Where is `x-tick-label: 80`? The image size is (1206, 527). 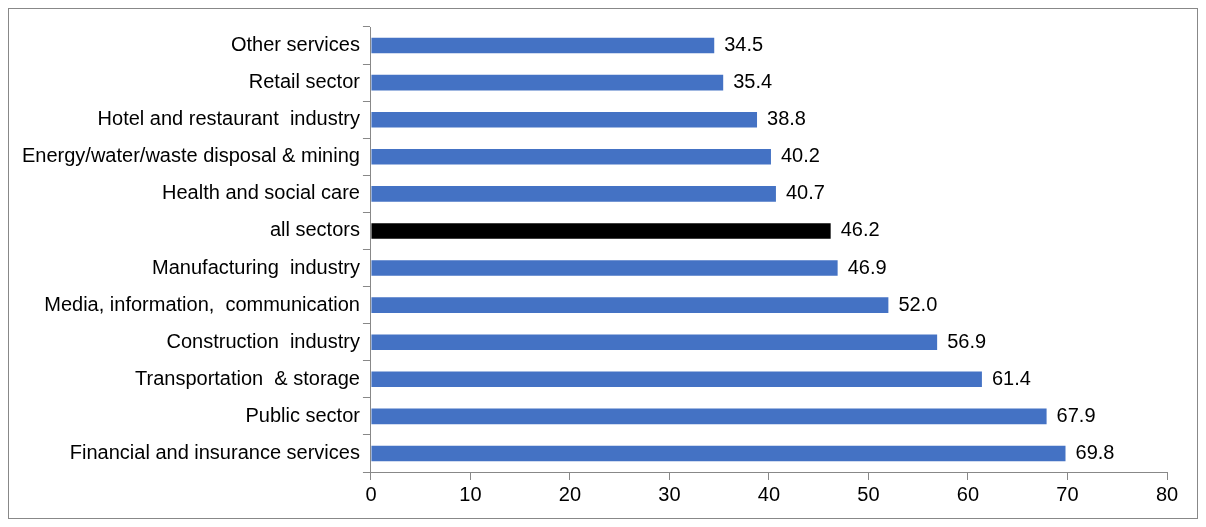 x-tick-label: 80 is located at coordinates (1167, 493).